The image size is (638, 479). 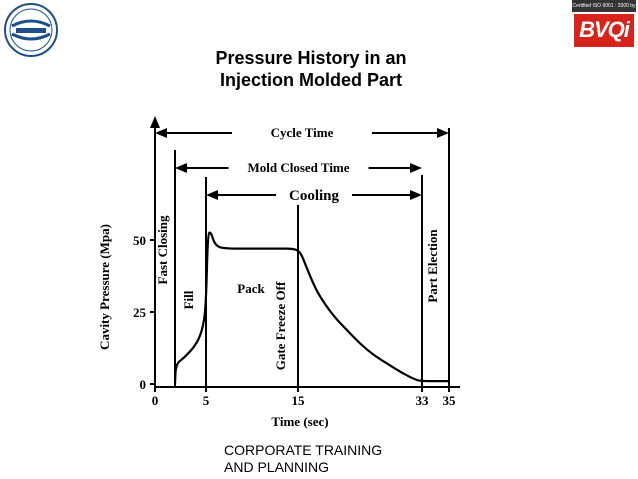 I want to click on bvqi-logo: Certified ISO 9001 : 2000 by BVQi, so click(x=604, y=24).